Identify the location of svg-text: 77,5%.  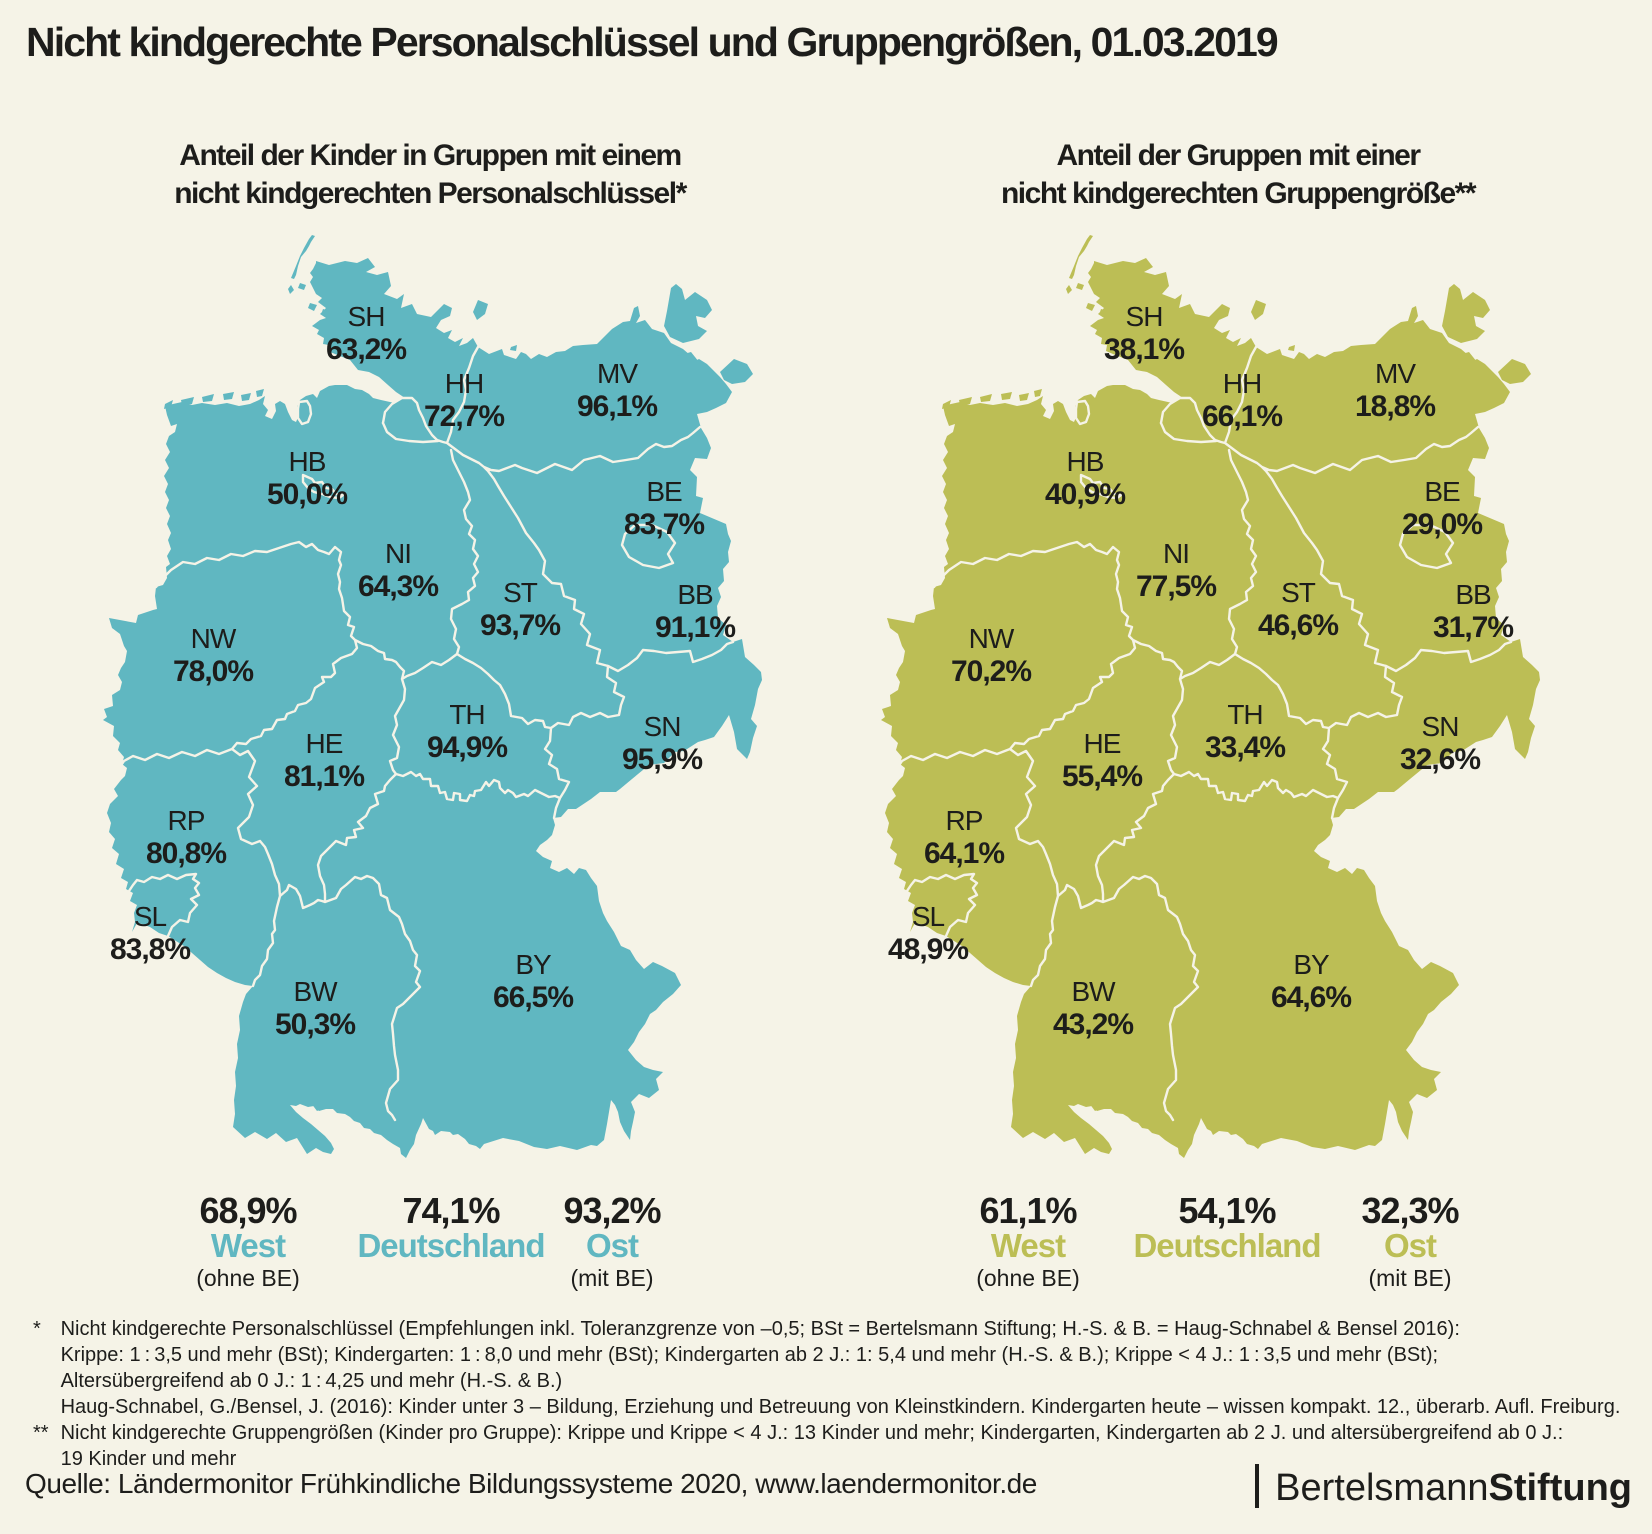
(1176, 586).